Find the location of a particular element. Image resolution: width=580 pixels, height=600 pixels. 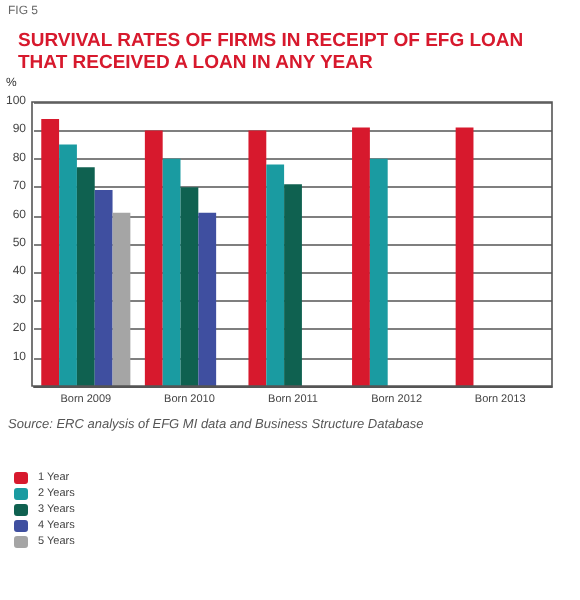

chart-title: SURVIVAL RATES OF FIRMS IN RECEIPT OF EFG LOAN THAT RECEIVED A LOAN IN ANY YEAR is located at coordinates (273, 52).